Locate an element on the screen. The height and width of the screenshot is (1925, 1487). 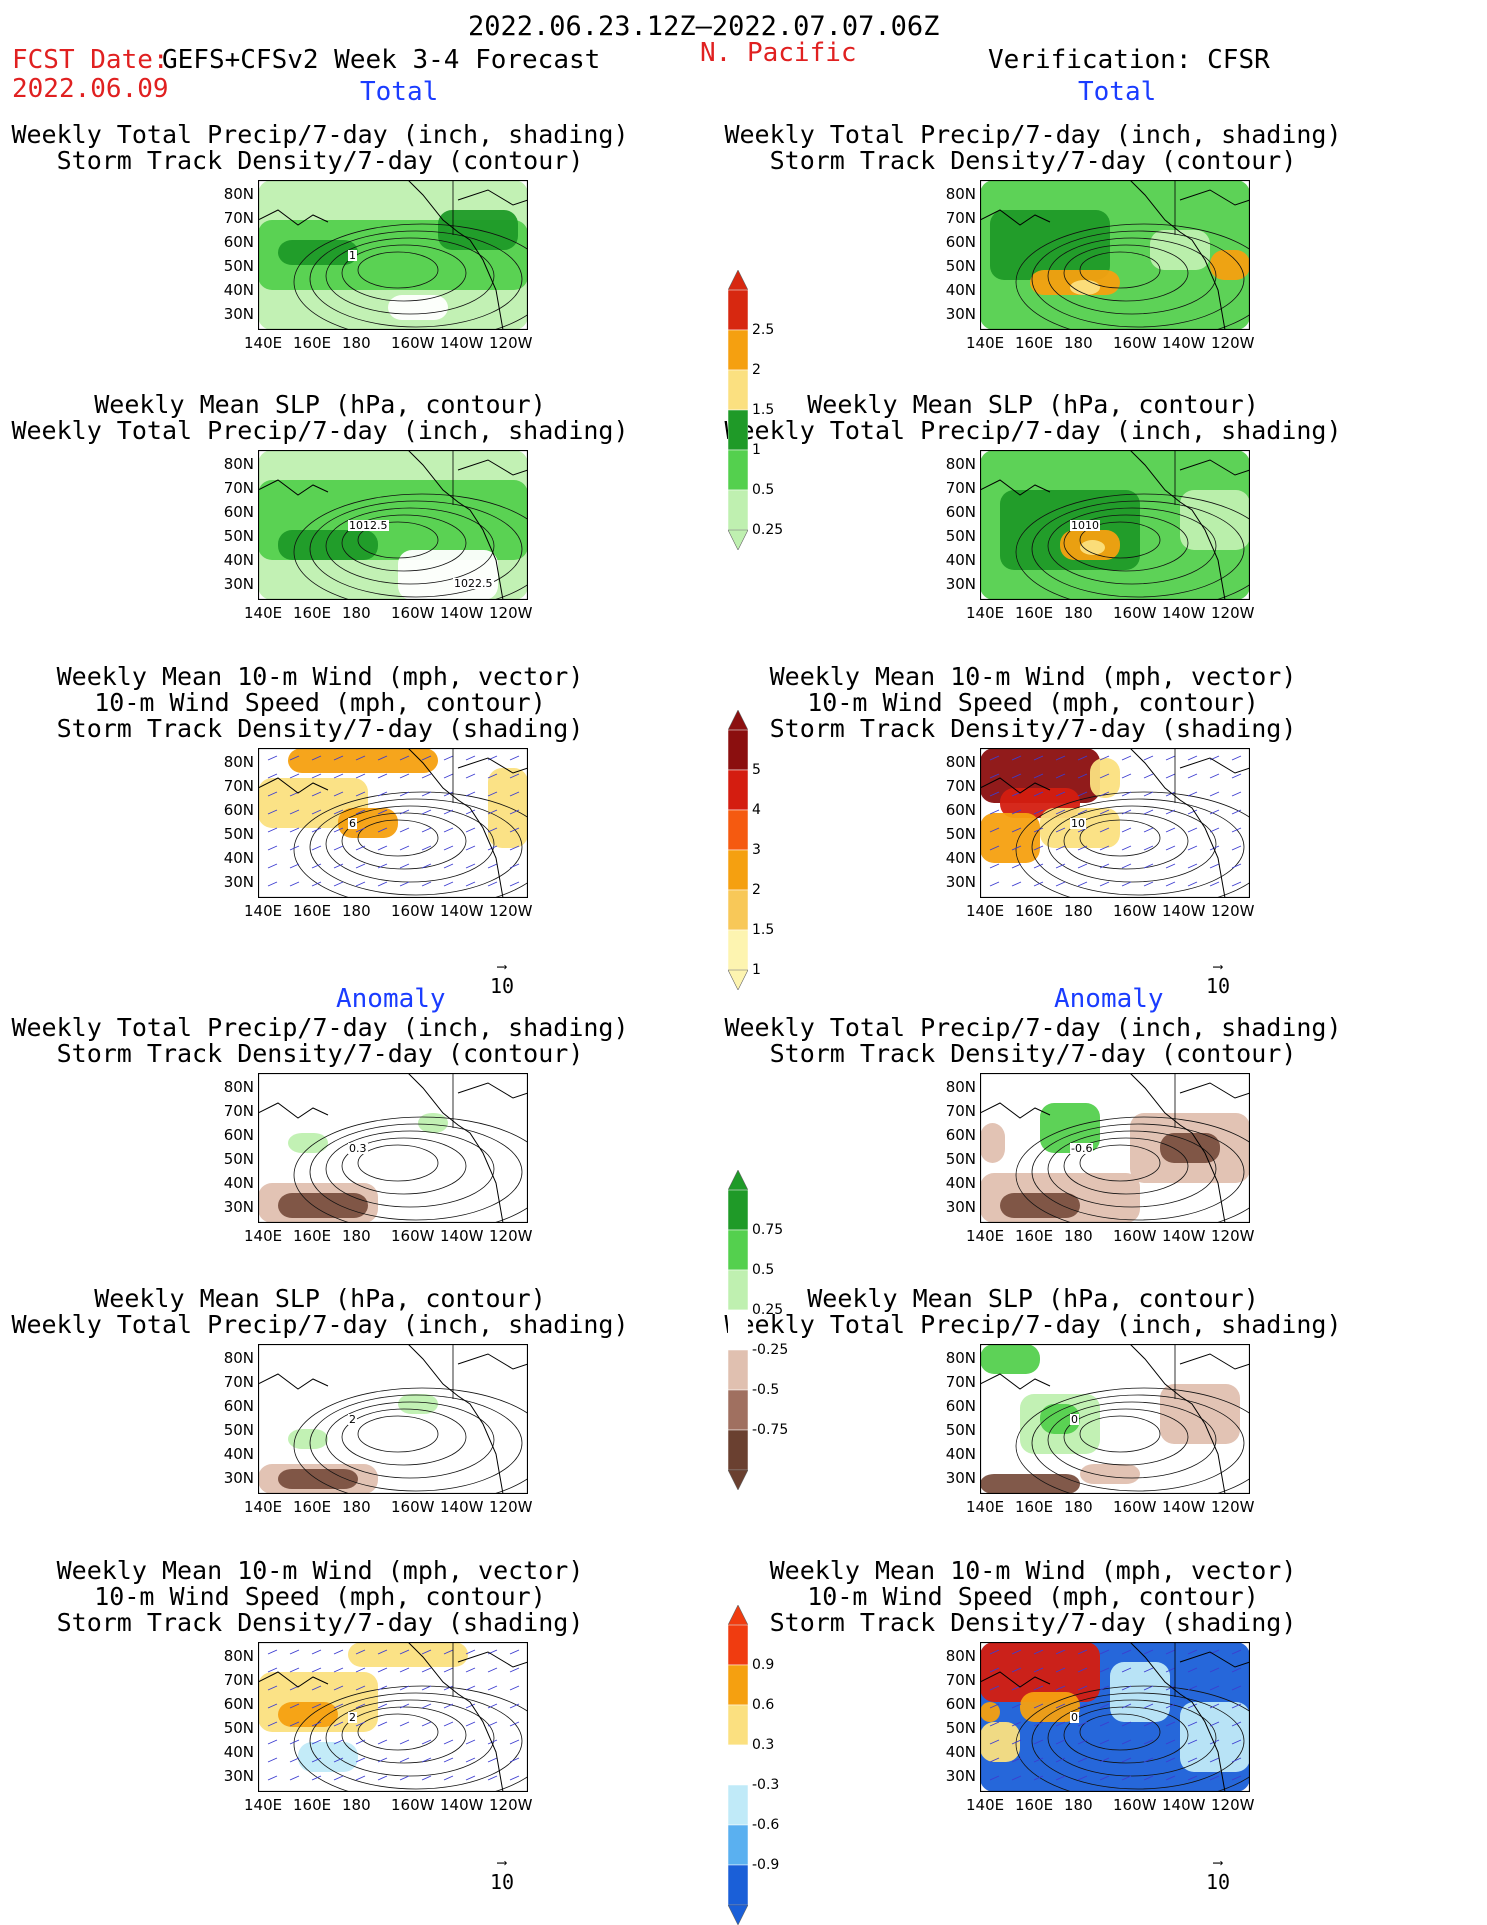
contour-label: 6 is located at coordinates (352, 823).